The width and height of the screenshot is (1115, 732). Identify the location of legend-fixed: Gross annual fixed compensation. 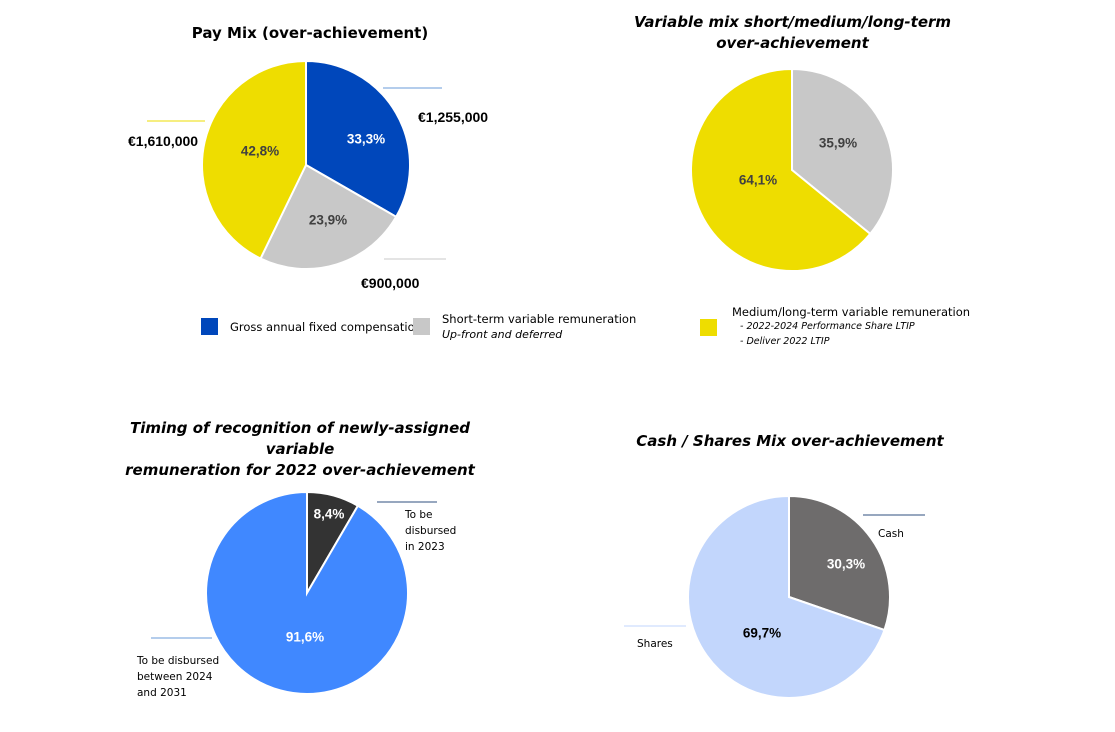
(311, 328).